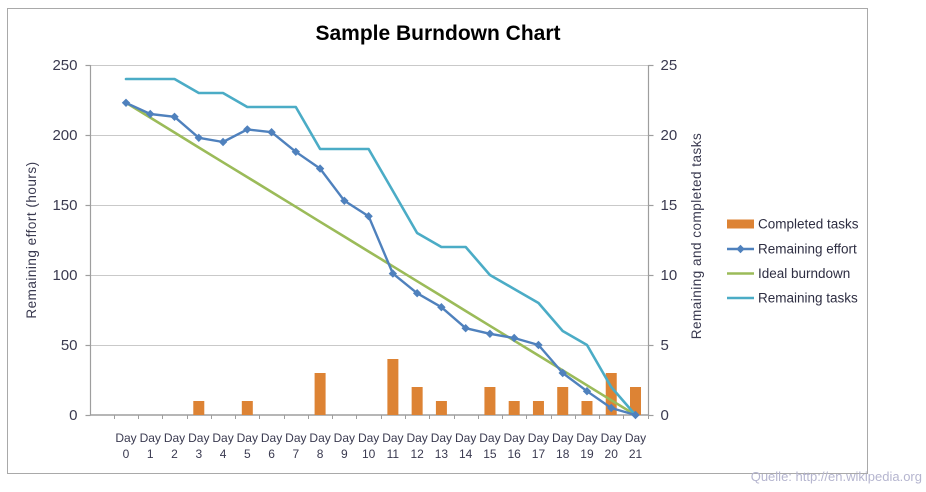 The width and height of the screenshot is (926, 492). I want to click on right-axis-tick-label: 25, so click(669, 65).